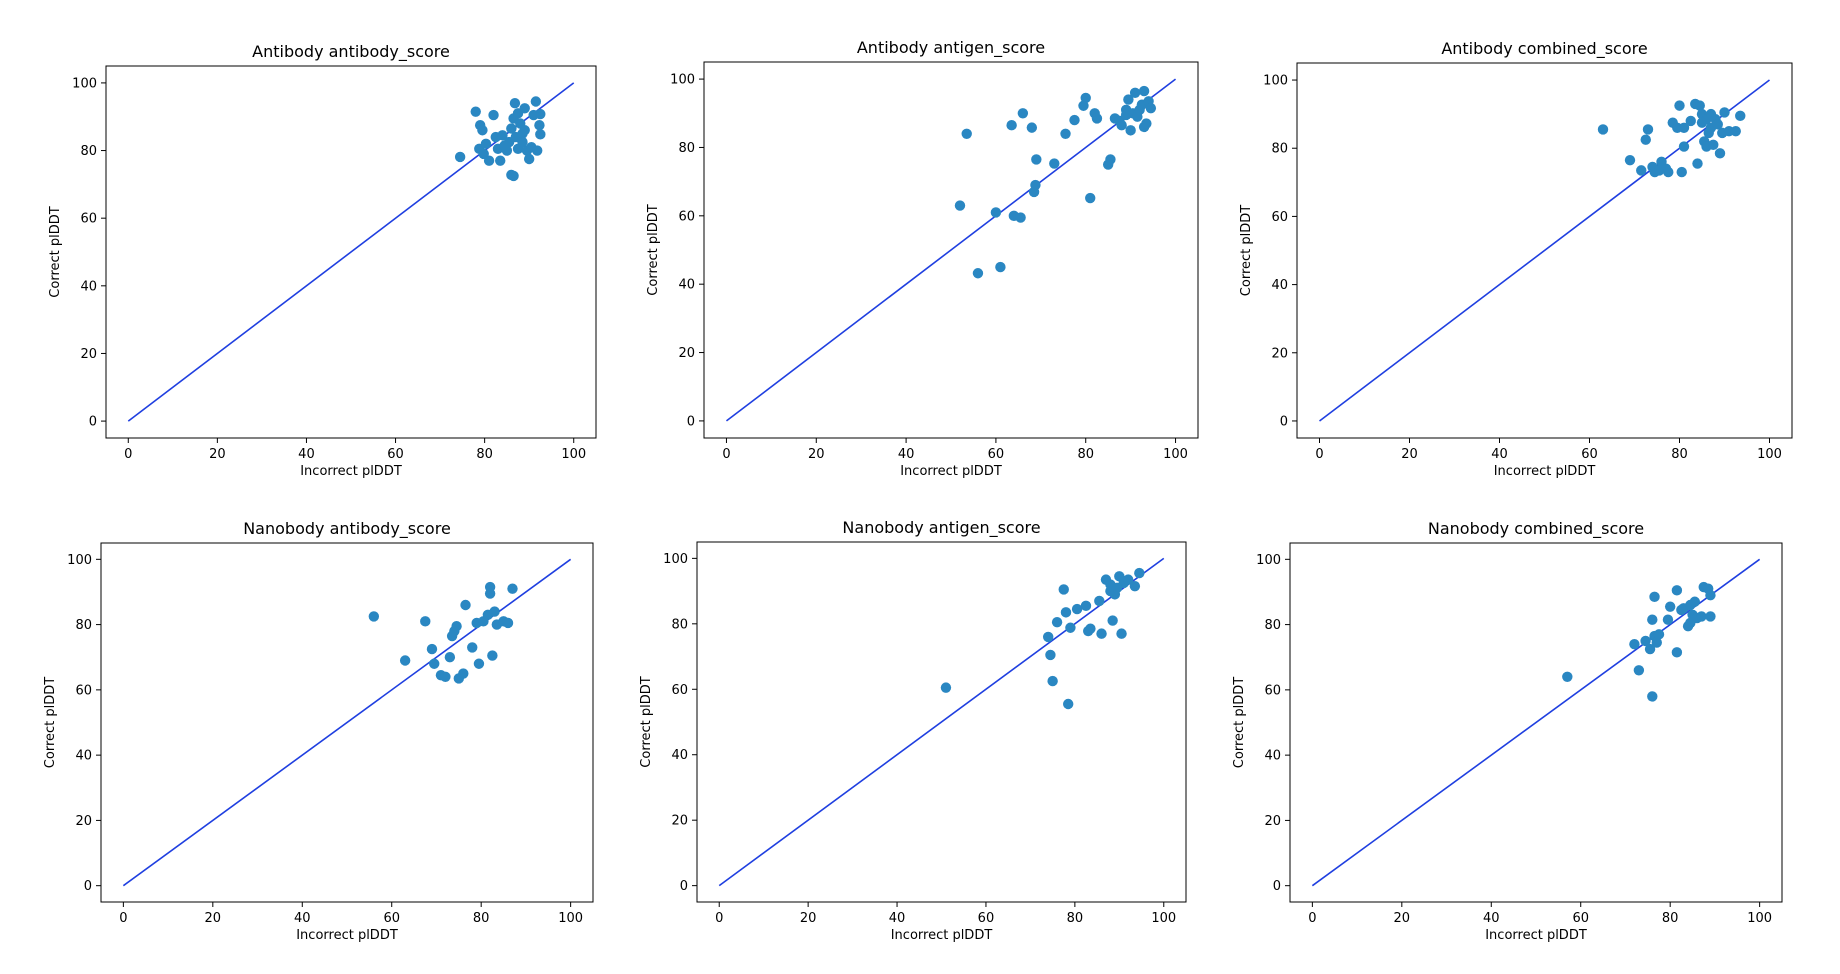  Describe the element at coordinates (986, 918) in the screenshot. I see `chart-4-x-tick-label-3: 60` at that location.